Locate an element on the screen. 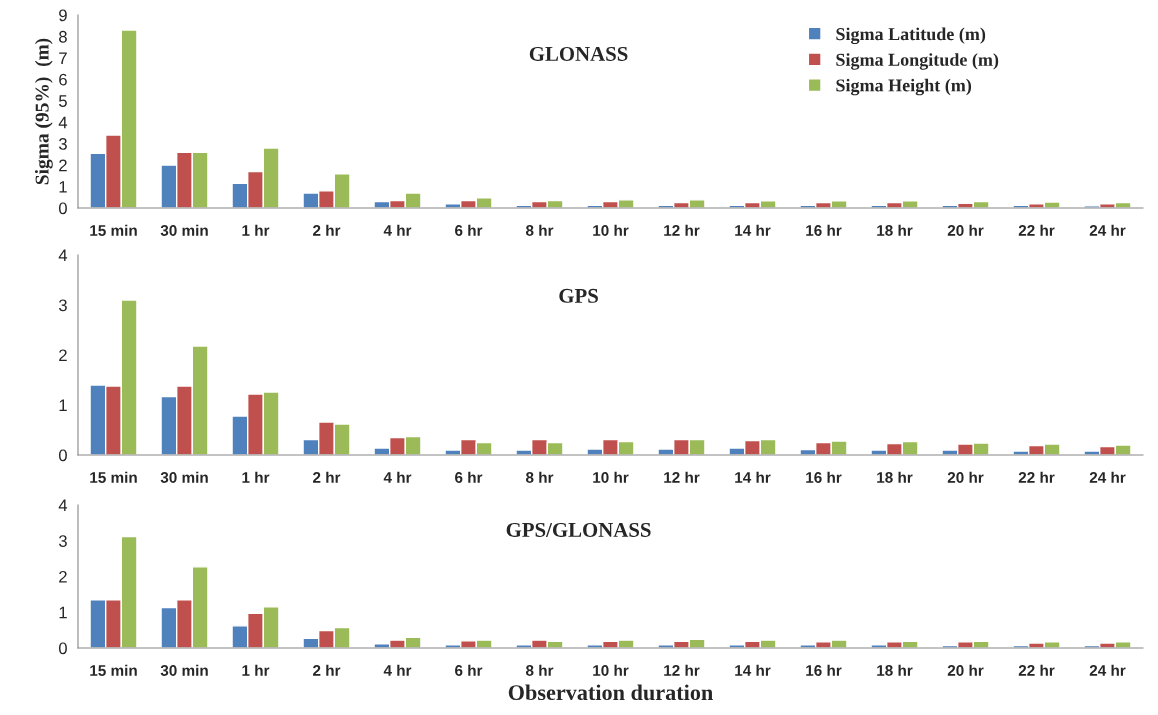 The height and width of the screenshot is (715, 1158). text: GLONASS is located at coordinates (578, 53).